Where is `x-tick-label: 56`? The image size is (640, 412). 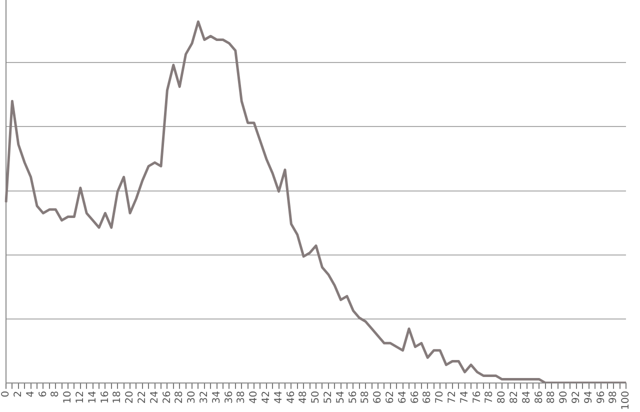 x-tick-label: 56 is located at coordinates (353, 397).